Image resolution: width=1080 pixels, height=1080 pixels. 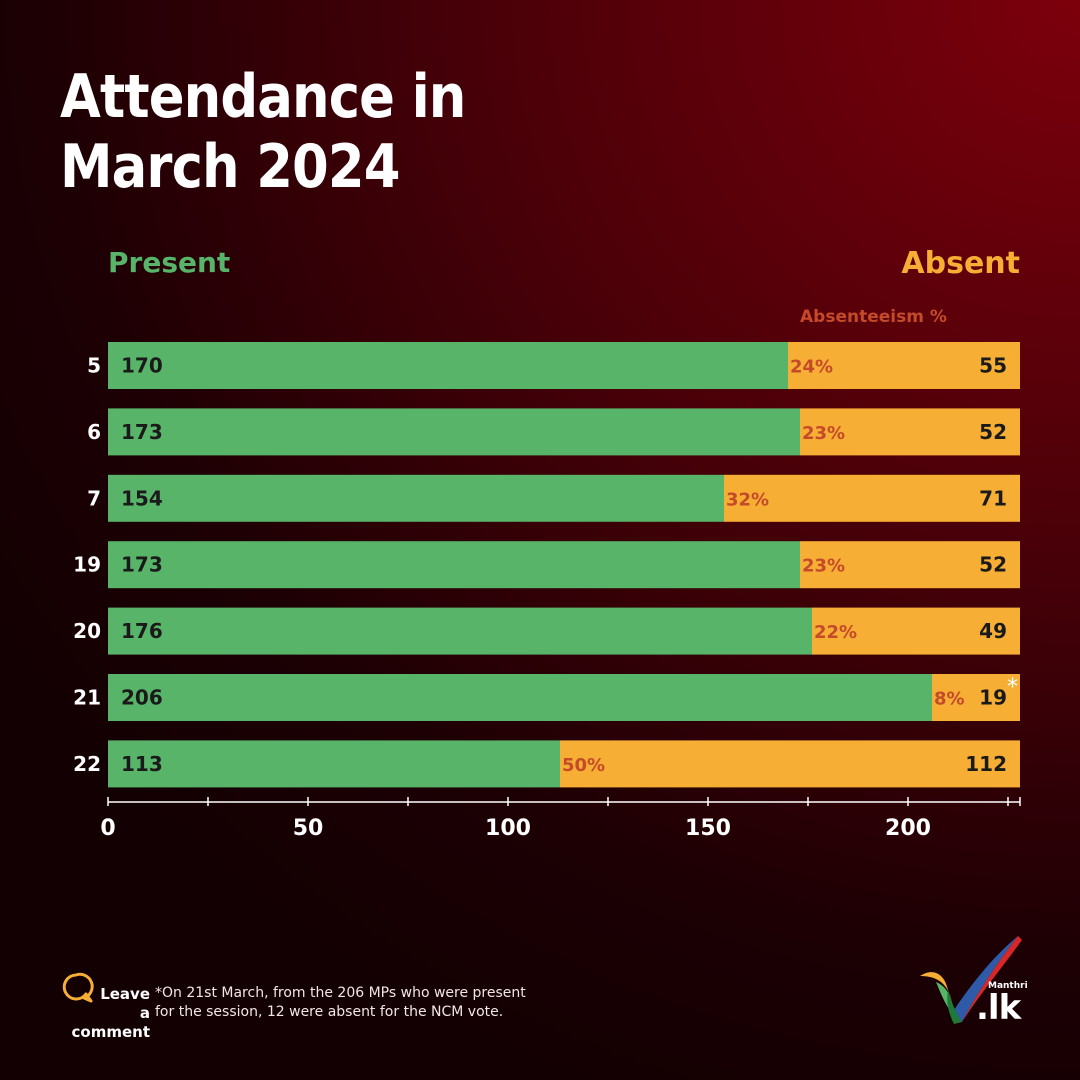 I want to click on absenteeism-pct-5: 24%, so click(x=811, y=367).